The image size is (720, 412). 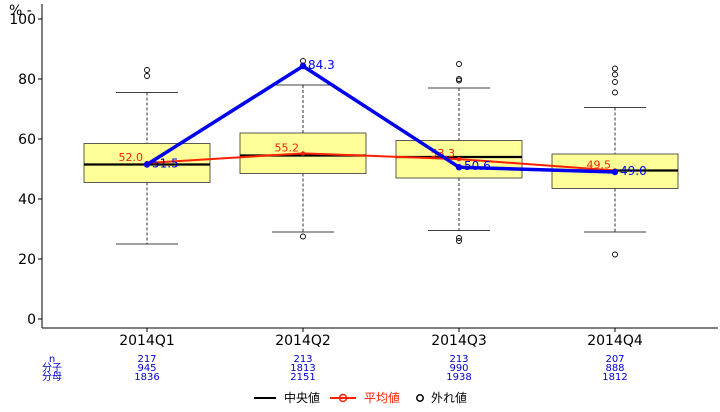 What do you see at coordinates (147, 341) in the screenshot?
I see `x-tick-label: 2014Q1` at bounding box center [147, 341].